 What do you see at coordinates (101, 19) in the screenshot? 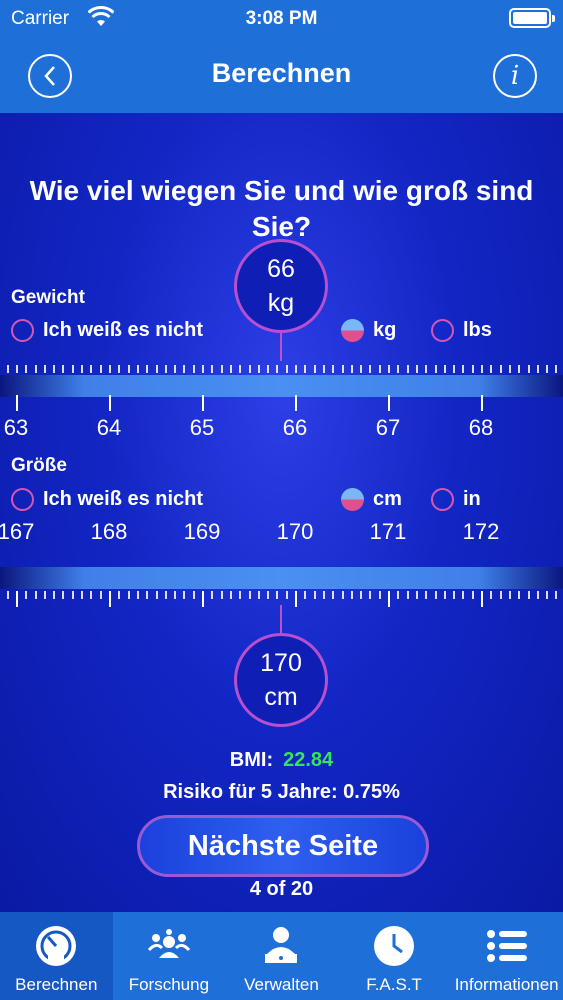
I see `wifi-icon` at bounding box center [101, 19].